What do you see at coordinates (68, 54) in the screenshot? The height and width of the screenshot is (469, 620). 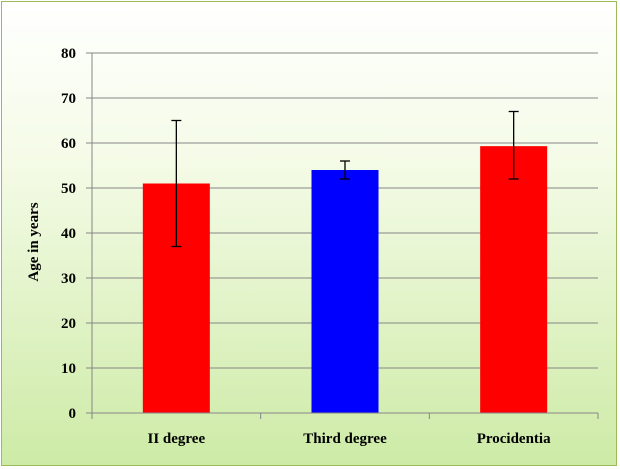 I see `y-tick-label-80: 80` at bounding box center [68, 54].